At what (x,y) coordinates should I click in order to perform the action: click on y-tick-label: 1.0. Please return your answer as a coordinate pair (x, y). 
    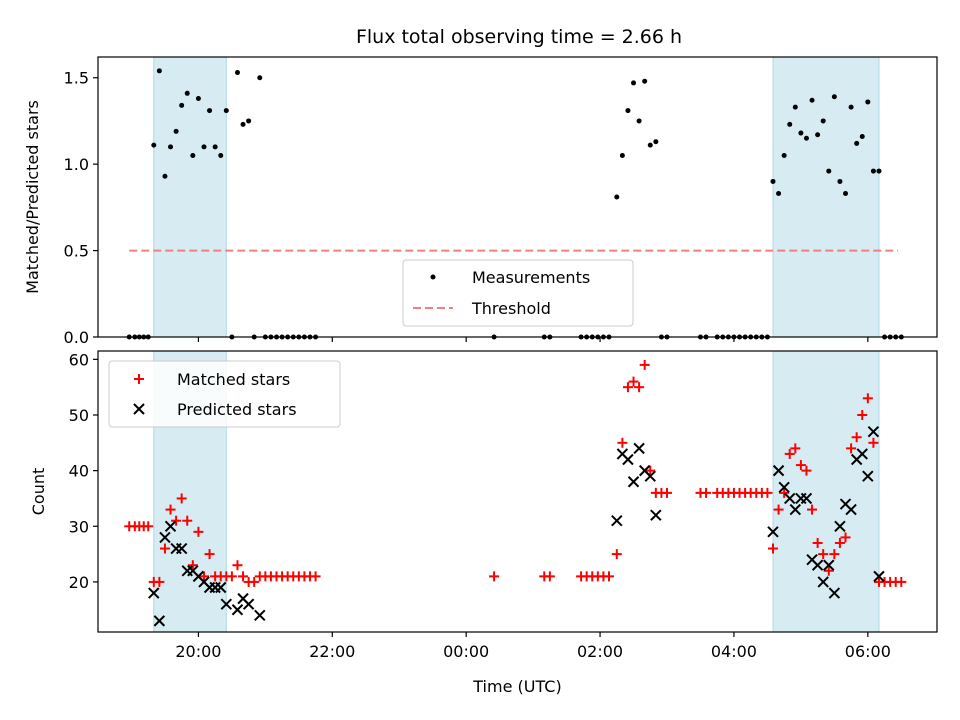
    Looking at the image, I should click on (76, 164).